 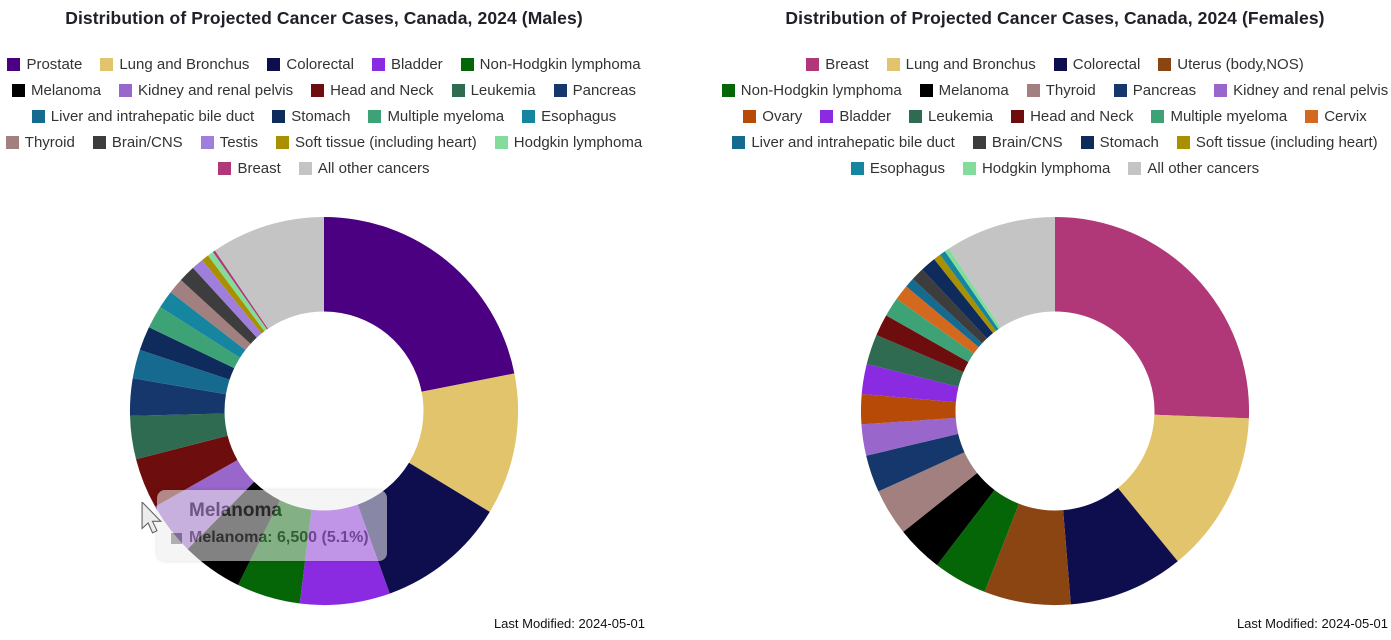 What do you see at coordinates (1046, 168) in the screenshot?
I see `legend-label: Hodgkin lymphoma` at bounding box center [1046, 168].